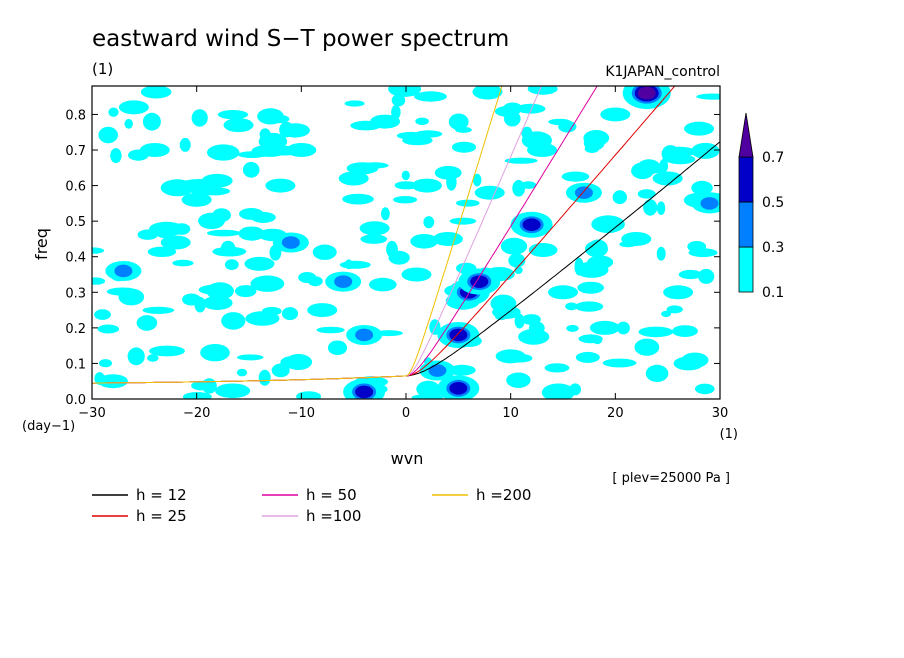  What do you see at coordinates (615, 413) in the screenshot?
I see `x-tick-label: 20` at bounding box center [615, 413].